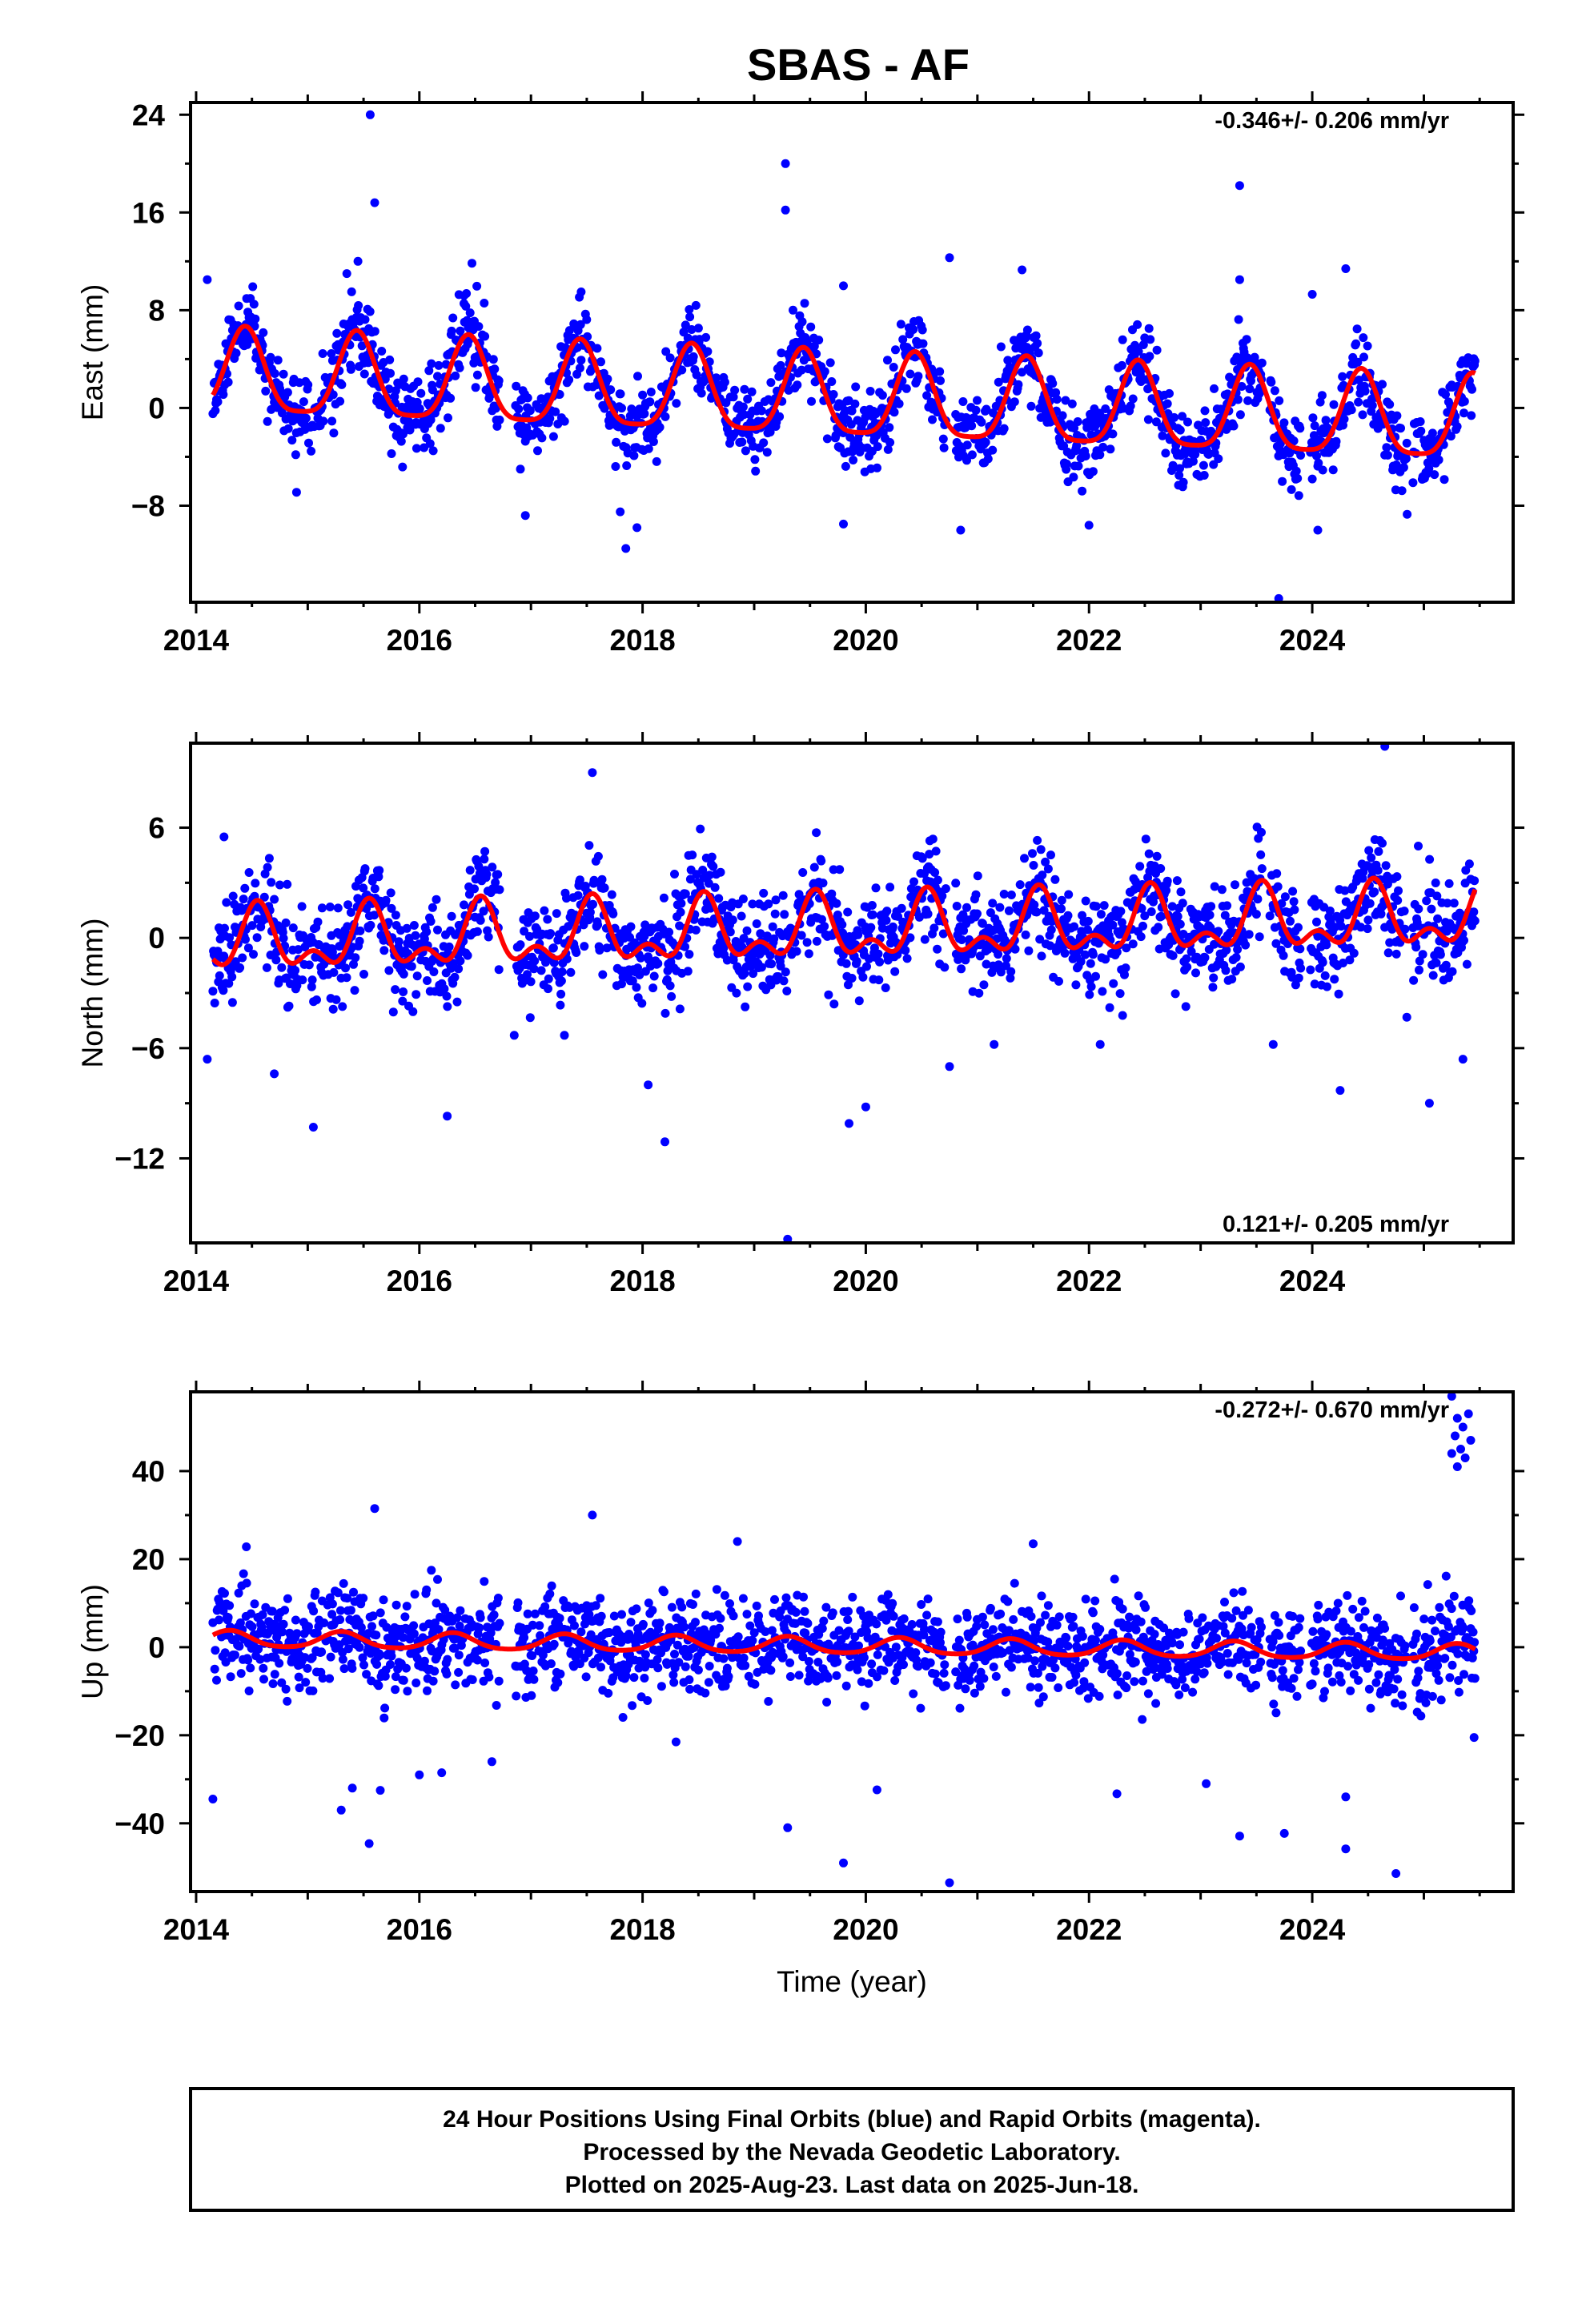  What do you see at coordinates (844, 390) in the screenshot?
I see `model-fit-curve` at bounding box center [844, 390].